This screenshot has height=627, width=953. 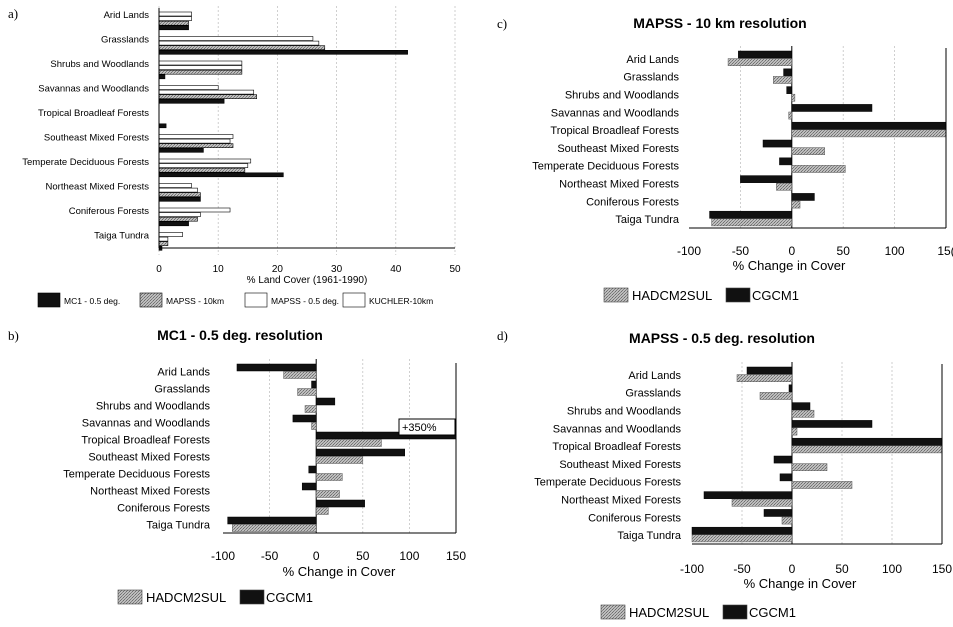 What do you see at coordinates (698, 612) in the screenshot?
I see `panel-d-legend: HADCM2SUL CGCM1` at bounding box center [698, 612].